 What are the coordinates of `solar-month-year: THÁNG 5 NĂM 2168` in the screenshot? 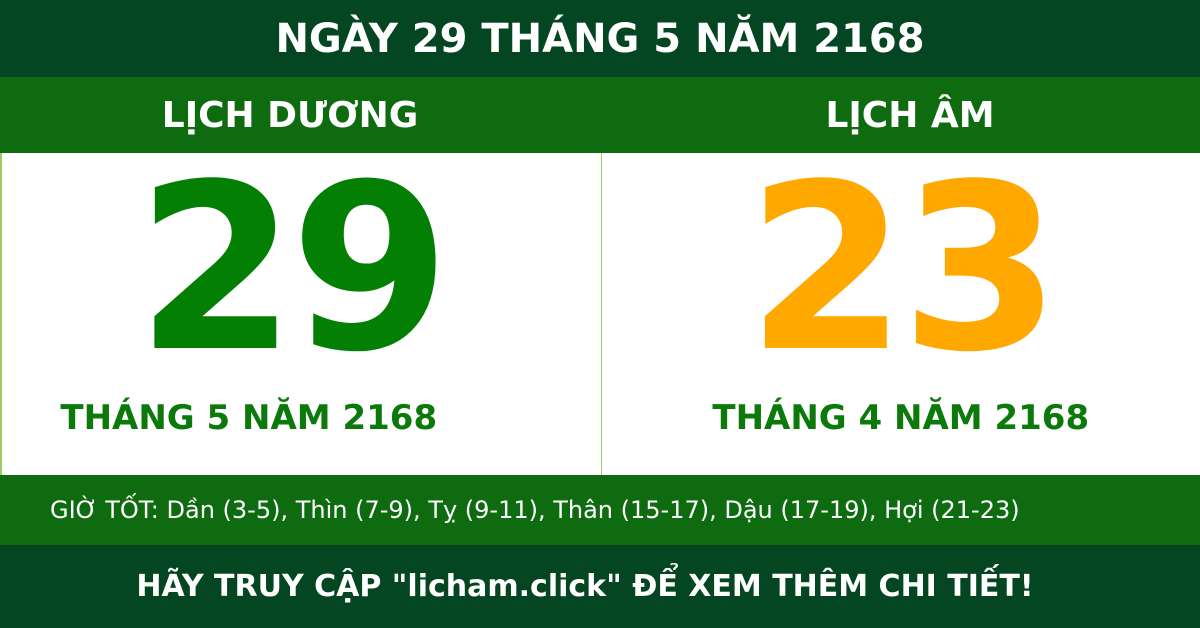 It's located at (249, 418).